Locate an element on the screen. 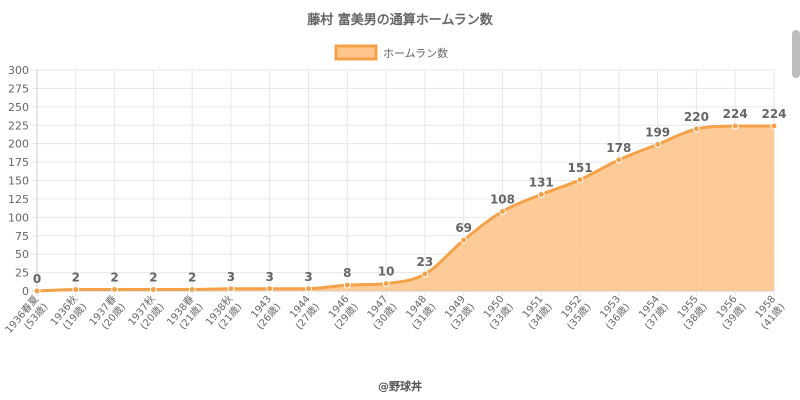  data-label: 220 is located at coordinates (696, 117).